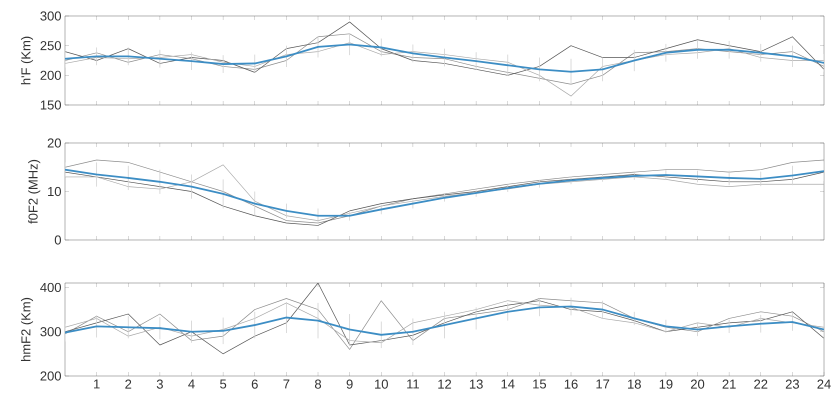 The width and height of the screenshot is (837, 401). Describe the element at coordinates (223, 384) in the screenshot. I see `x-tick-label: 5` at that location.